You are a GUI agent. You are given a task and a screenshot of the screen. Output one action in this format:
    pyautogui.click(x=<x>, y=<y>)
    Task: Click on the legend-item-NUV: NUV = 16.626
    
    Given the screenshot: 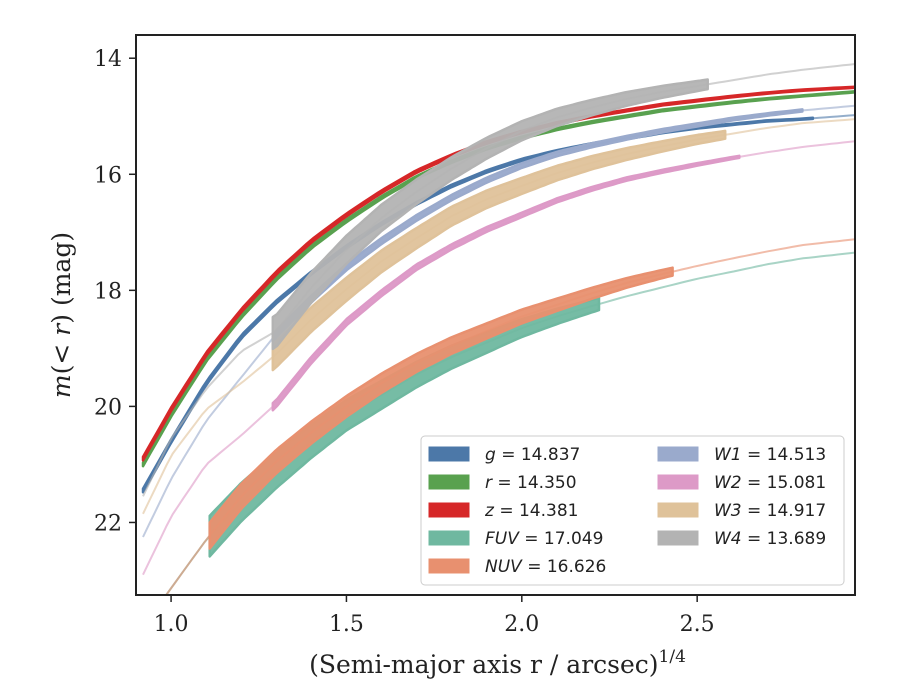 What is the action you would take?
    pyautogui.click(x=517, y=567)
    